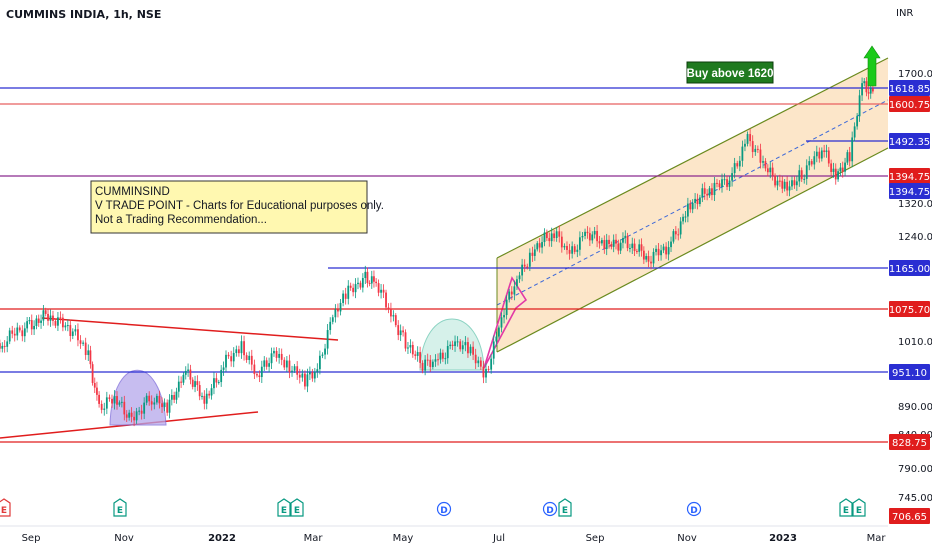  Describe the element at coordinates (909, 443) in the screenshot. I see `price-badge-label: 828.75` at that location.